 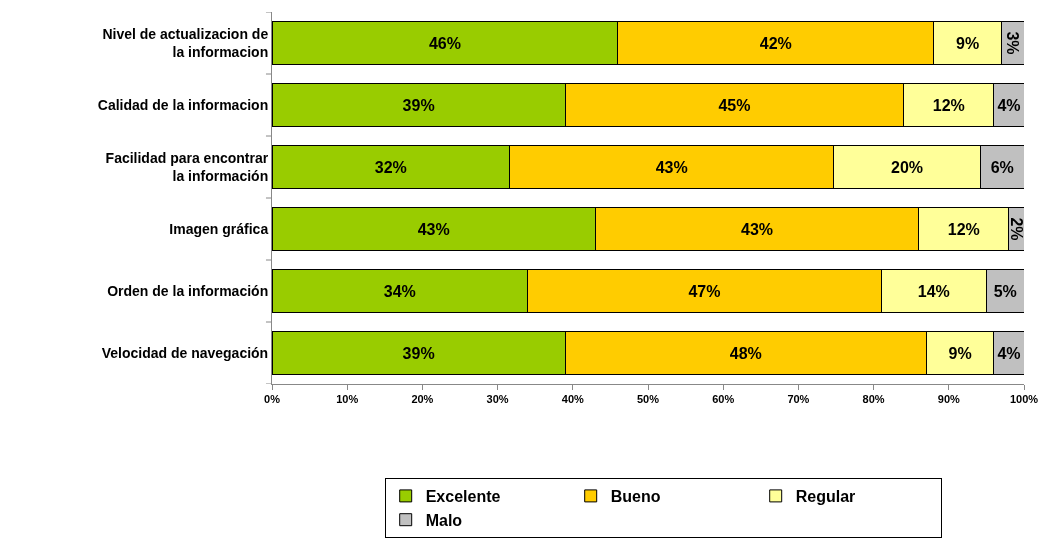 I want to click on legend-label: Malo, so click(x=444, y=520).